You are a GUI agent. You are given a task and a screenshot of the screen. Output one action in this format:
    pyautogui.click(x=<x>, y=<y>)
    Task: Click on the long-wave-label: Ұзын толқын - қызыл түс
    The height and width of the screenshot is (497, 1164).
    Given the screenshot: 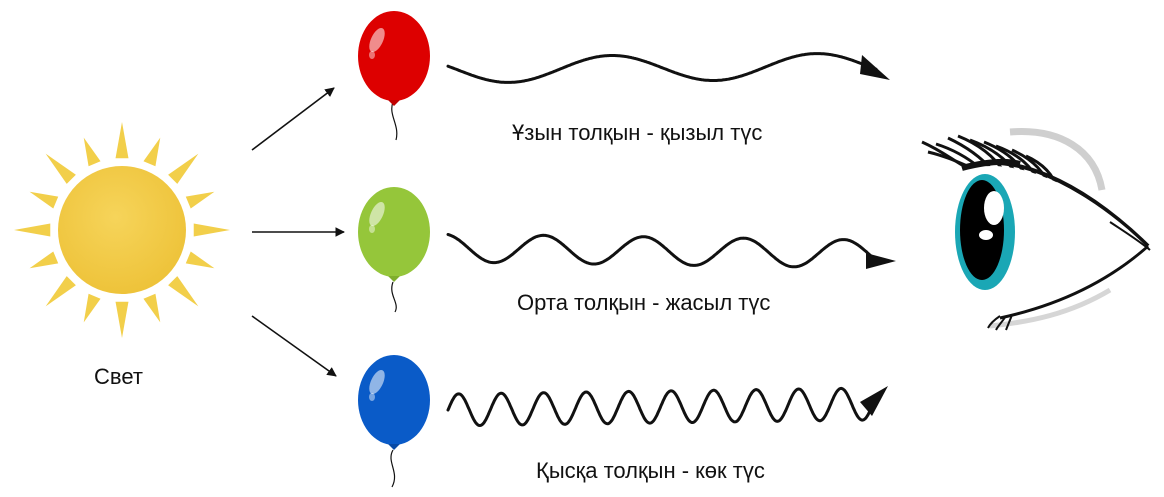 What is the action you would take?
    pyautogui.click(x=637, y=132)
    